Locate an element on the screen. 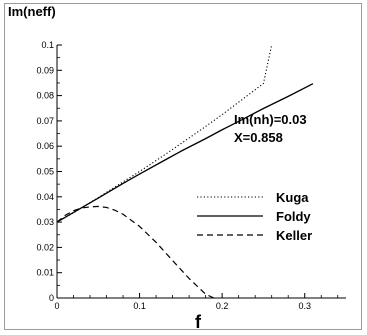  y-tick-label: 0.06 is located at coordinates (45, 146).